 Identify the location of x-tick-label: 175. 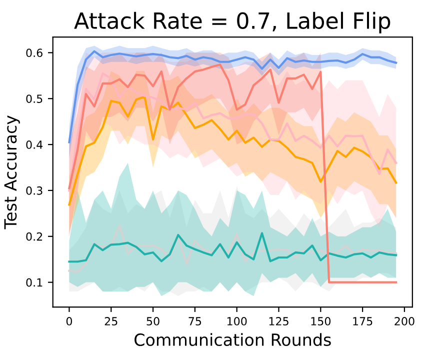
(362, 321).